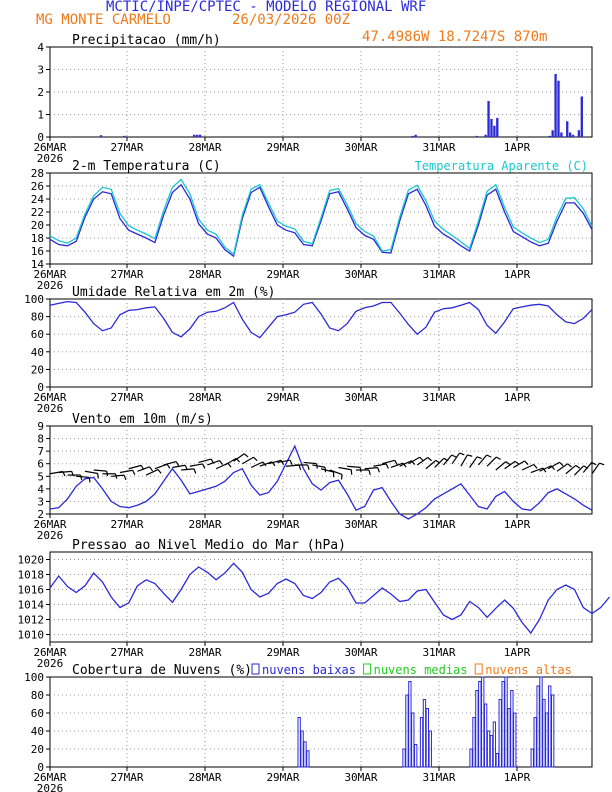  What do you see at coordinates (266, 7) in the screenshot?
I see `header-title: MCTIC/INPE/CPTEC - MODELO REGIONAL WRF` at bounding box center [266, 7].